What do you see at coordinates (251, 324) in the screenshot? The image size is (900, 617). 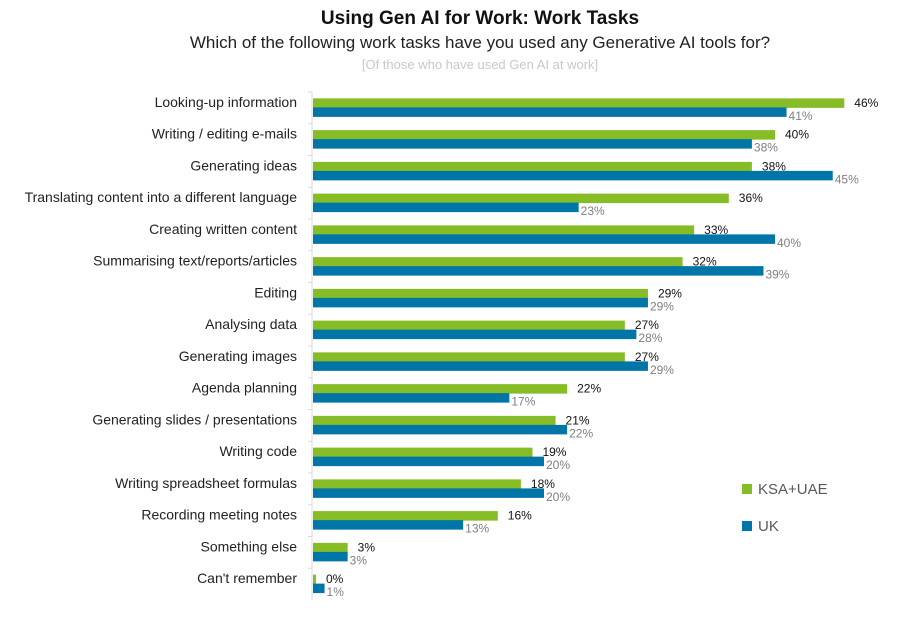 I see `category-label: Analysing data` at bounding box center [251, 324].